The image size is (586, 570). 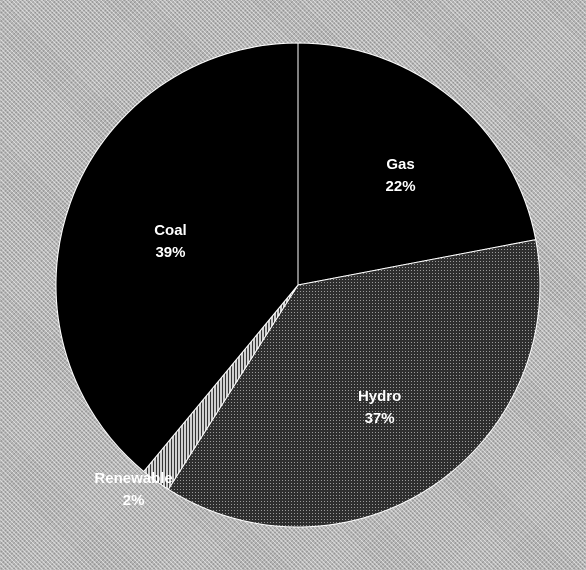 I want to click on slice-value-hydro: 37%, so click(x=380, y=418).